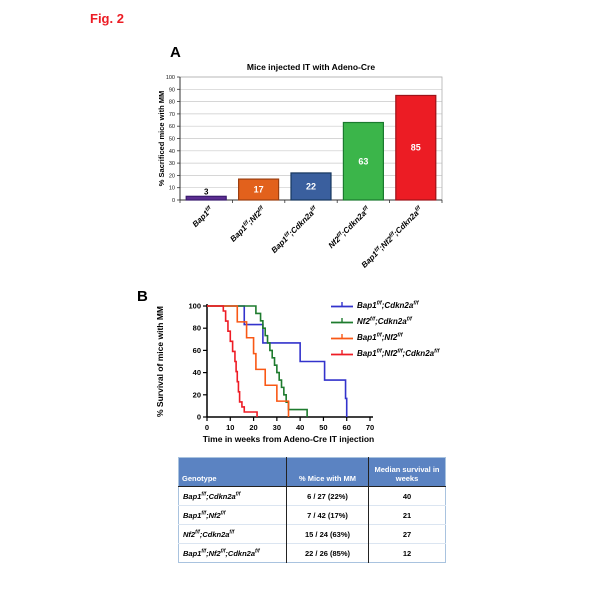 This screenshot has width=600, height=600. I want to click on y-axis-tick-label: 10, so click(172, 189).